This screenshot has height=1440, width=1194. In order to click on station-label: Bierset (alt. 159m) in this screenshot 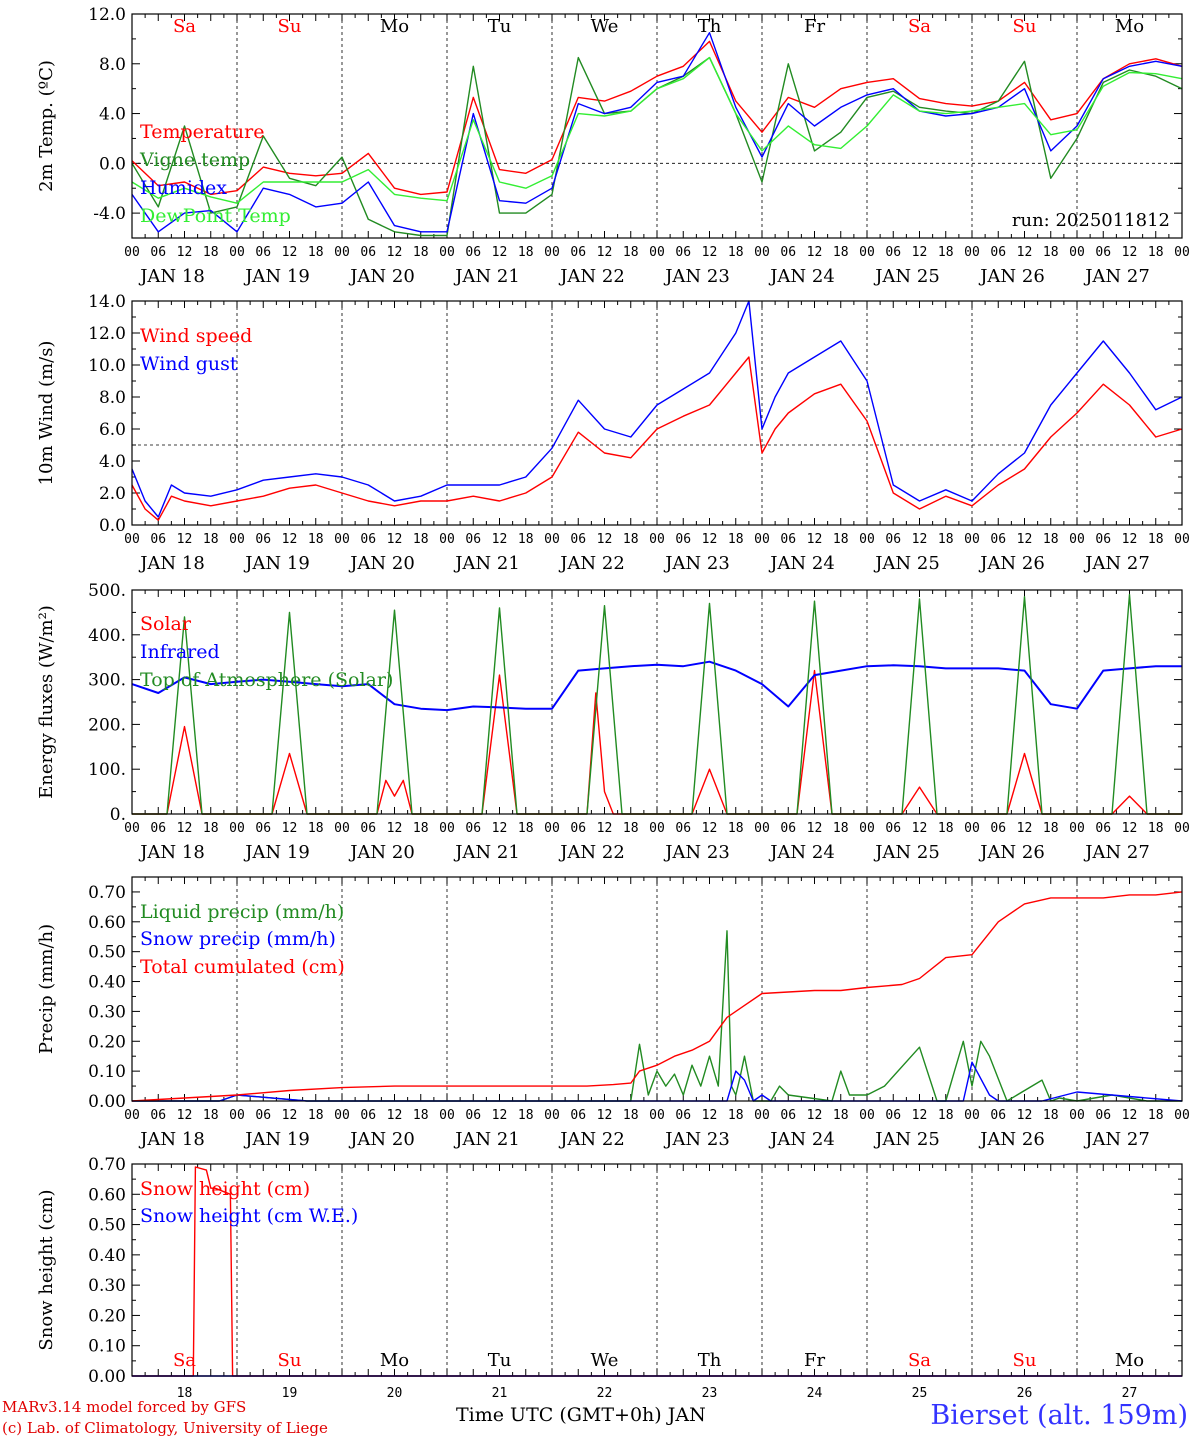, I will do `click(1059, 1415)`.